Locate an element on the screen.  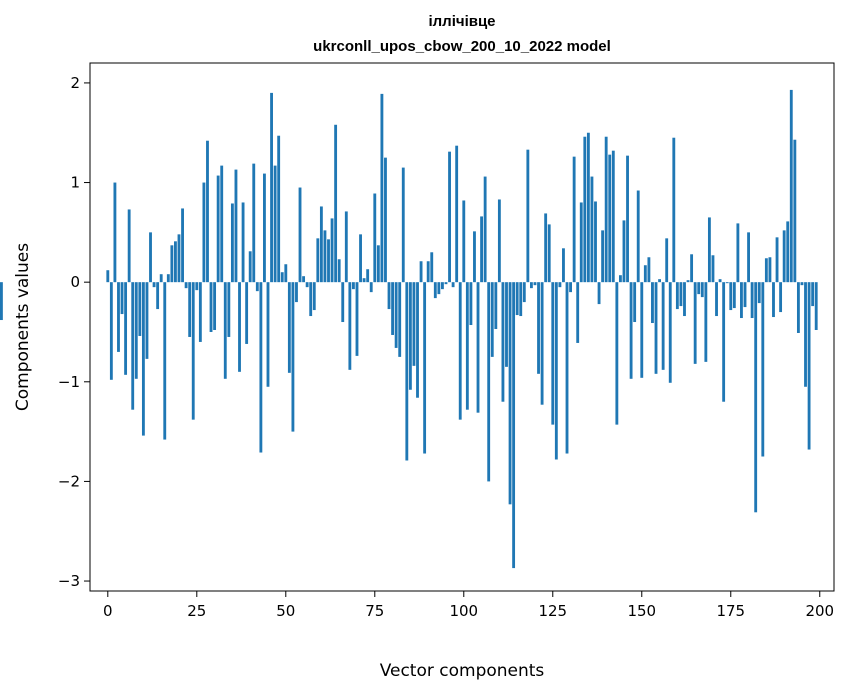
y-tick-label: −1 is located at coordinates (69, 382).